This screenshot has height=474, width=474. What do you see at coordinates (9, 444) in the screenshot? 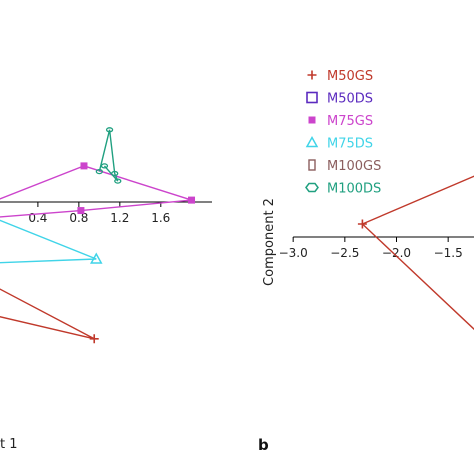
I see `panel-a-x-axis-label: t 1` at bounding box center [9, 444].